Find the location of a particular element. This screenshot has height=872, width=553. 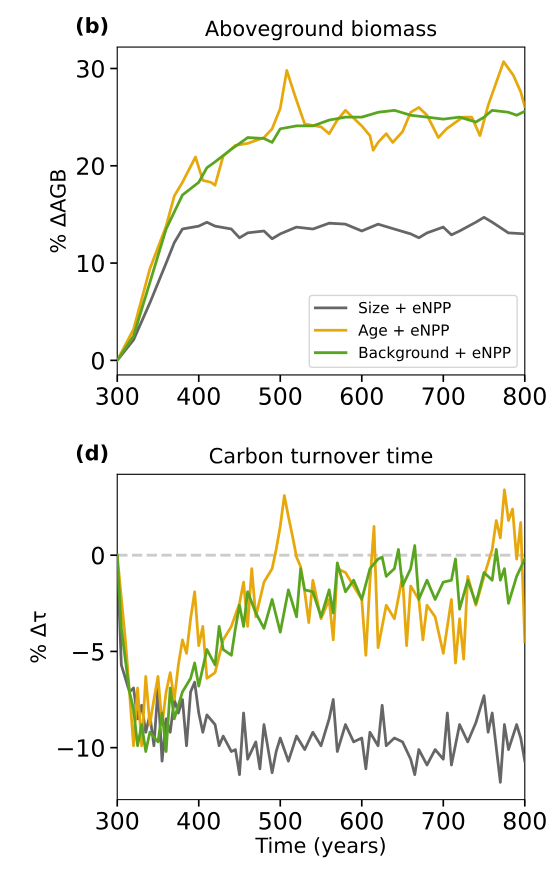

chart-title: Aboveground biomass is located at coordinates (320, 30).